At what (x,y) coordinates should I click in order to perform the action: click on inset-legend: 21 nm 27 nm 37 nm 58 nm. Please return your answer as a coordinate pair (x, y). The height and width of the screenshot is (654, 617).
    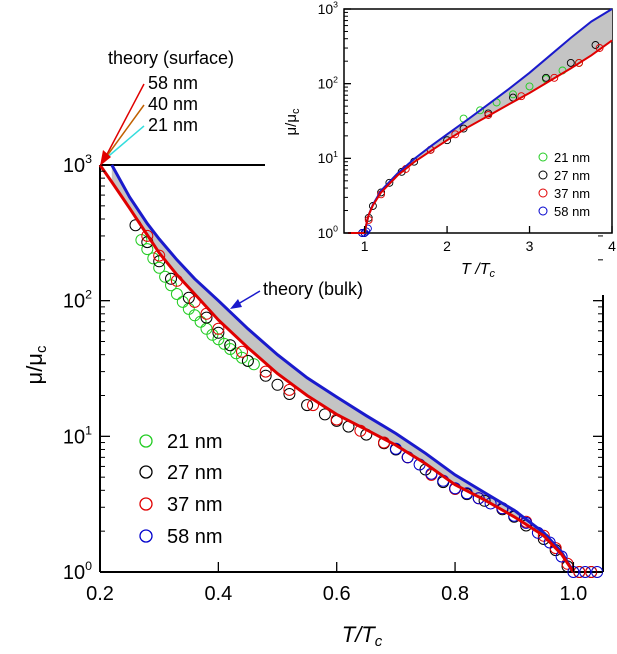
    Looking at the image, I should click on (564, 184).